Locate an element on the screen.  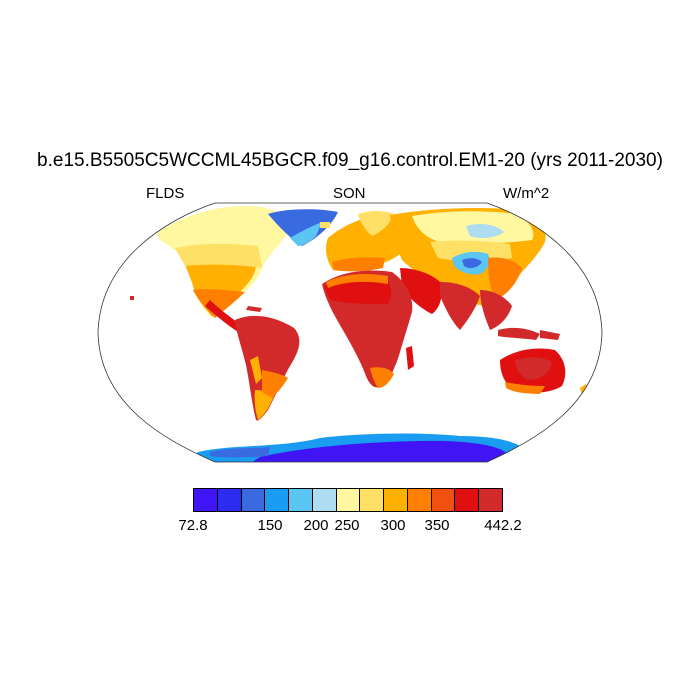
north-africa-coast is located at coordinates (357, 281).